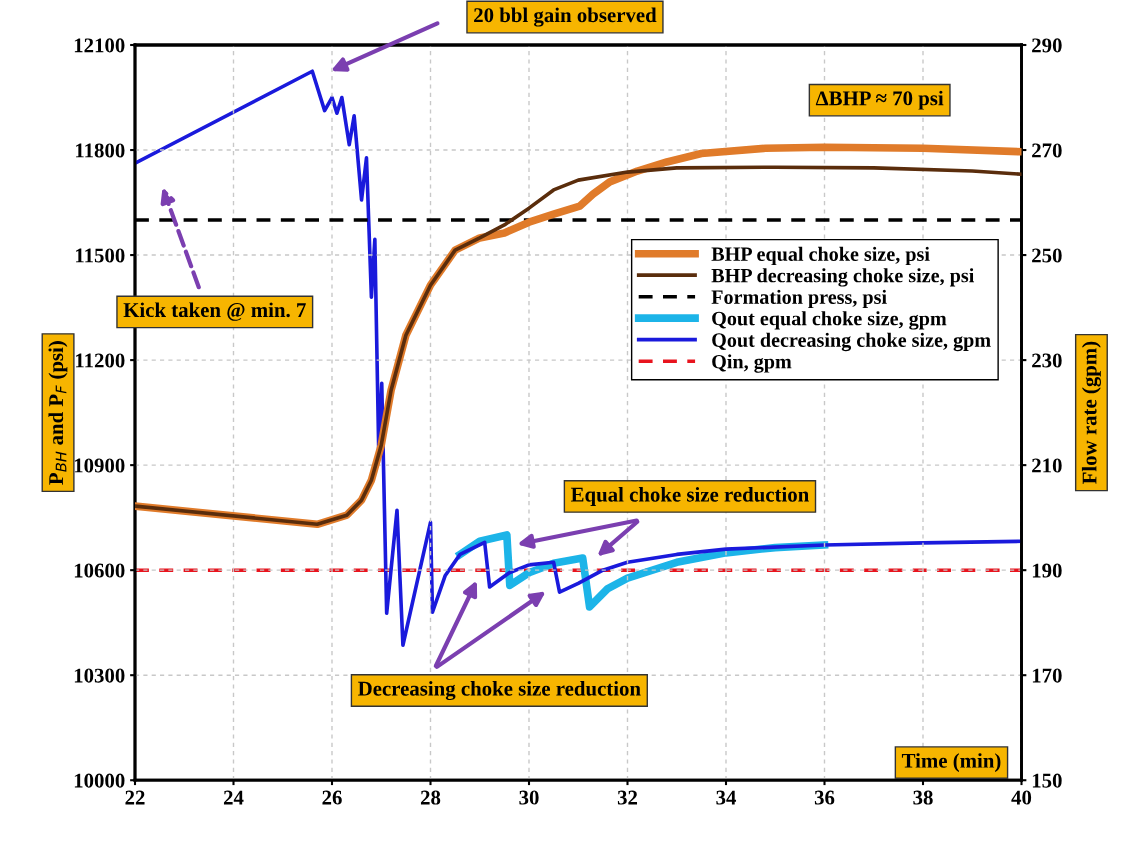  Describe the element at coordinates (1047, 570) in the screenshot. I see `y2-tick-label: 190` at that location.